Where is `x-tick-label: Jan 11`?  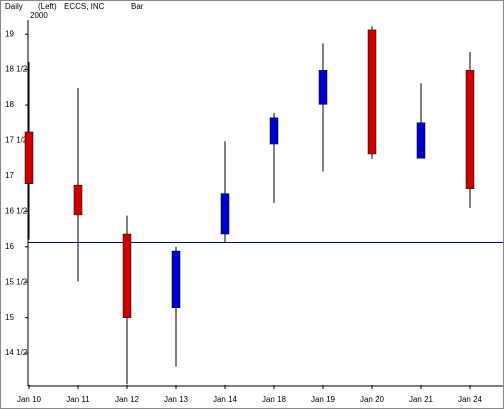 x-tick-label: Jan 11 is located at coordinates (78, 399).